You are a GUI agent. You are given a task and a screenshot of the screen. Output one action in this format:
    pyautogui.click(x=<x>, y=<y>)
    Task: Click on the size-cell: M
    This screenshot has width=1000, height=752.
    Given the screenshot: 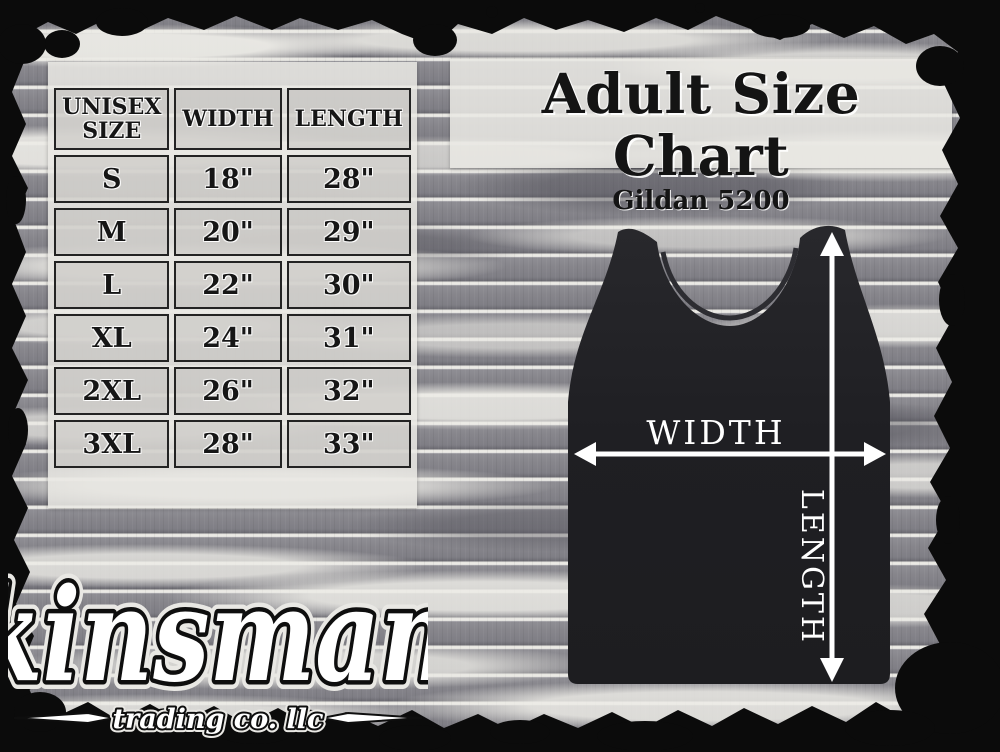 What is the action you would take?
    pyautogui.click(x=112, y=232)
    